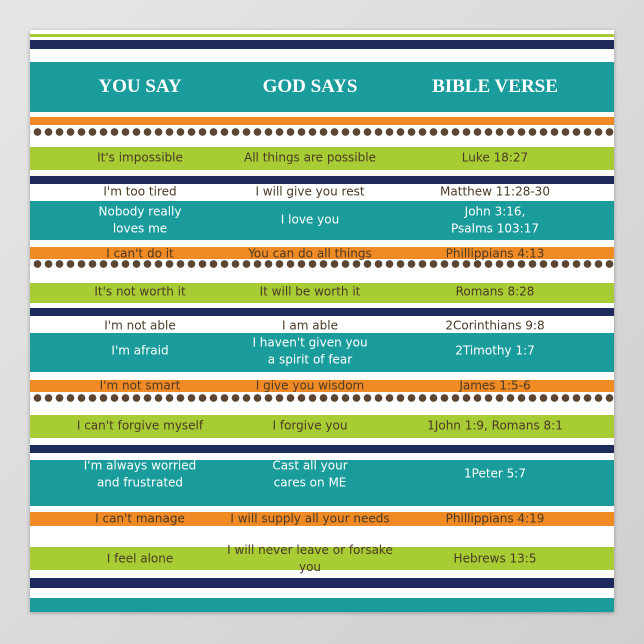  What do you see at coordinates (495, 473) in the screenshot?
I see `cell-text: 1Peter 5:7` at bounding box center [495, 473].